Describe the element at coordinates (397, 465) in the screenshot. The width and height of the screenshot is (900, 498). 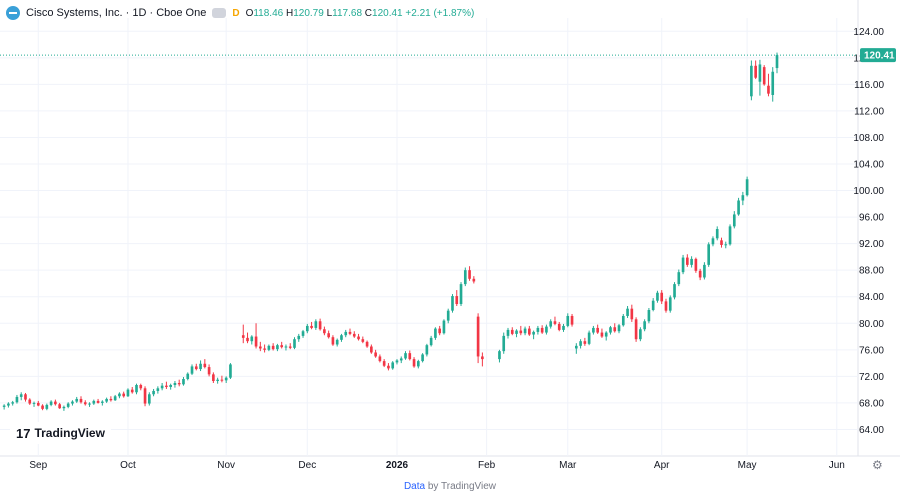
I see `x-tick-label: 2026` at that location.